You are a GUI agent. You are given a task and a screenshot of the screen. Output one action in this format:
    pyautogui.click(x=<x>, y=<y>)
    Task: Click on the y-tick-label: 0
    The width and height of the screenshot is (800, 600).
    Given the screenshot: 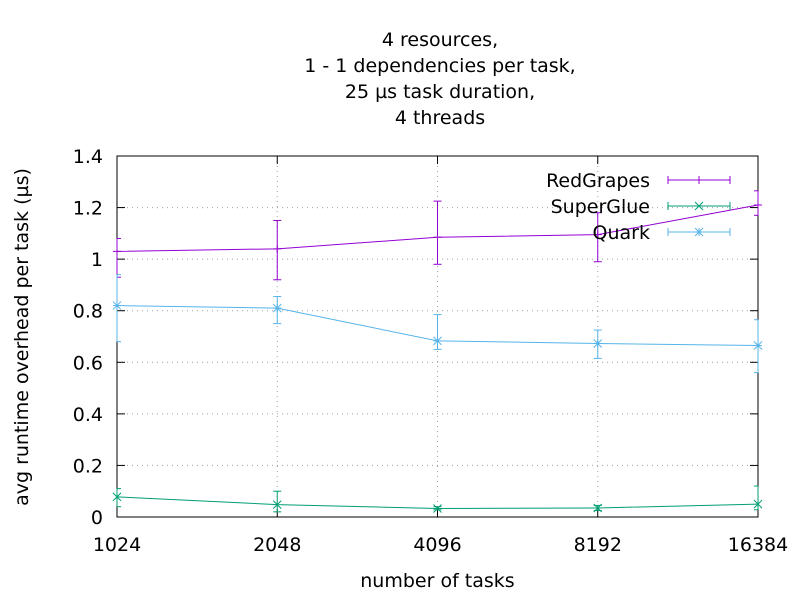 What is the action you would take?
    pyautogui.click(x=97, y=518)
    